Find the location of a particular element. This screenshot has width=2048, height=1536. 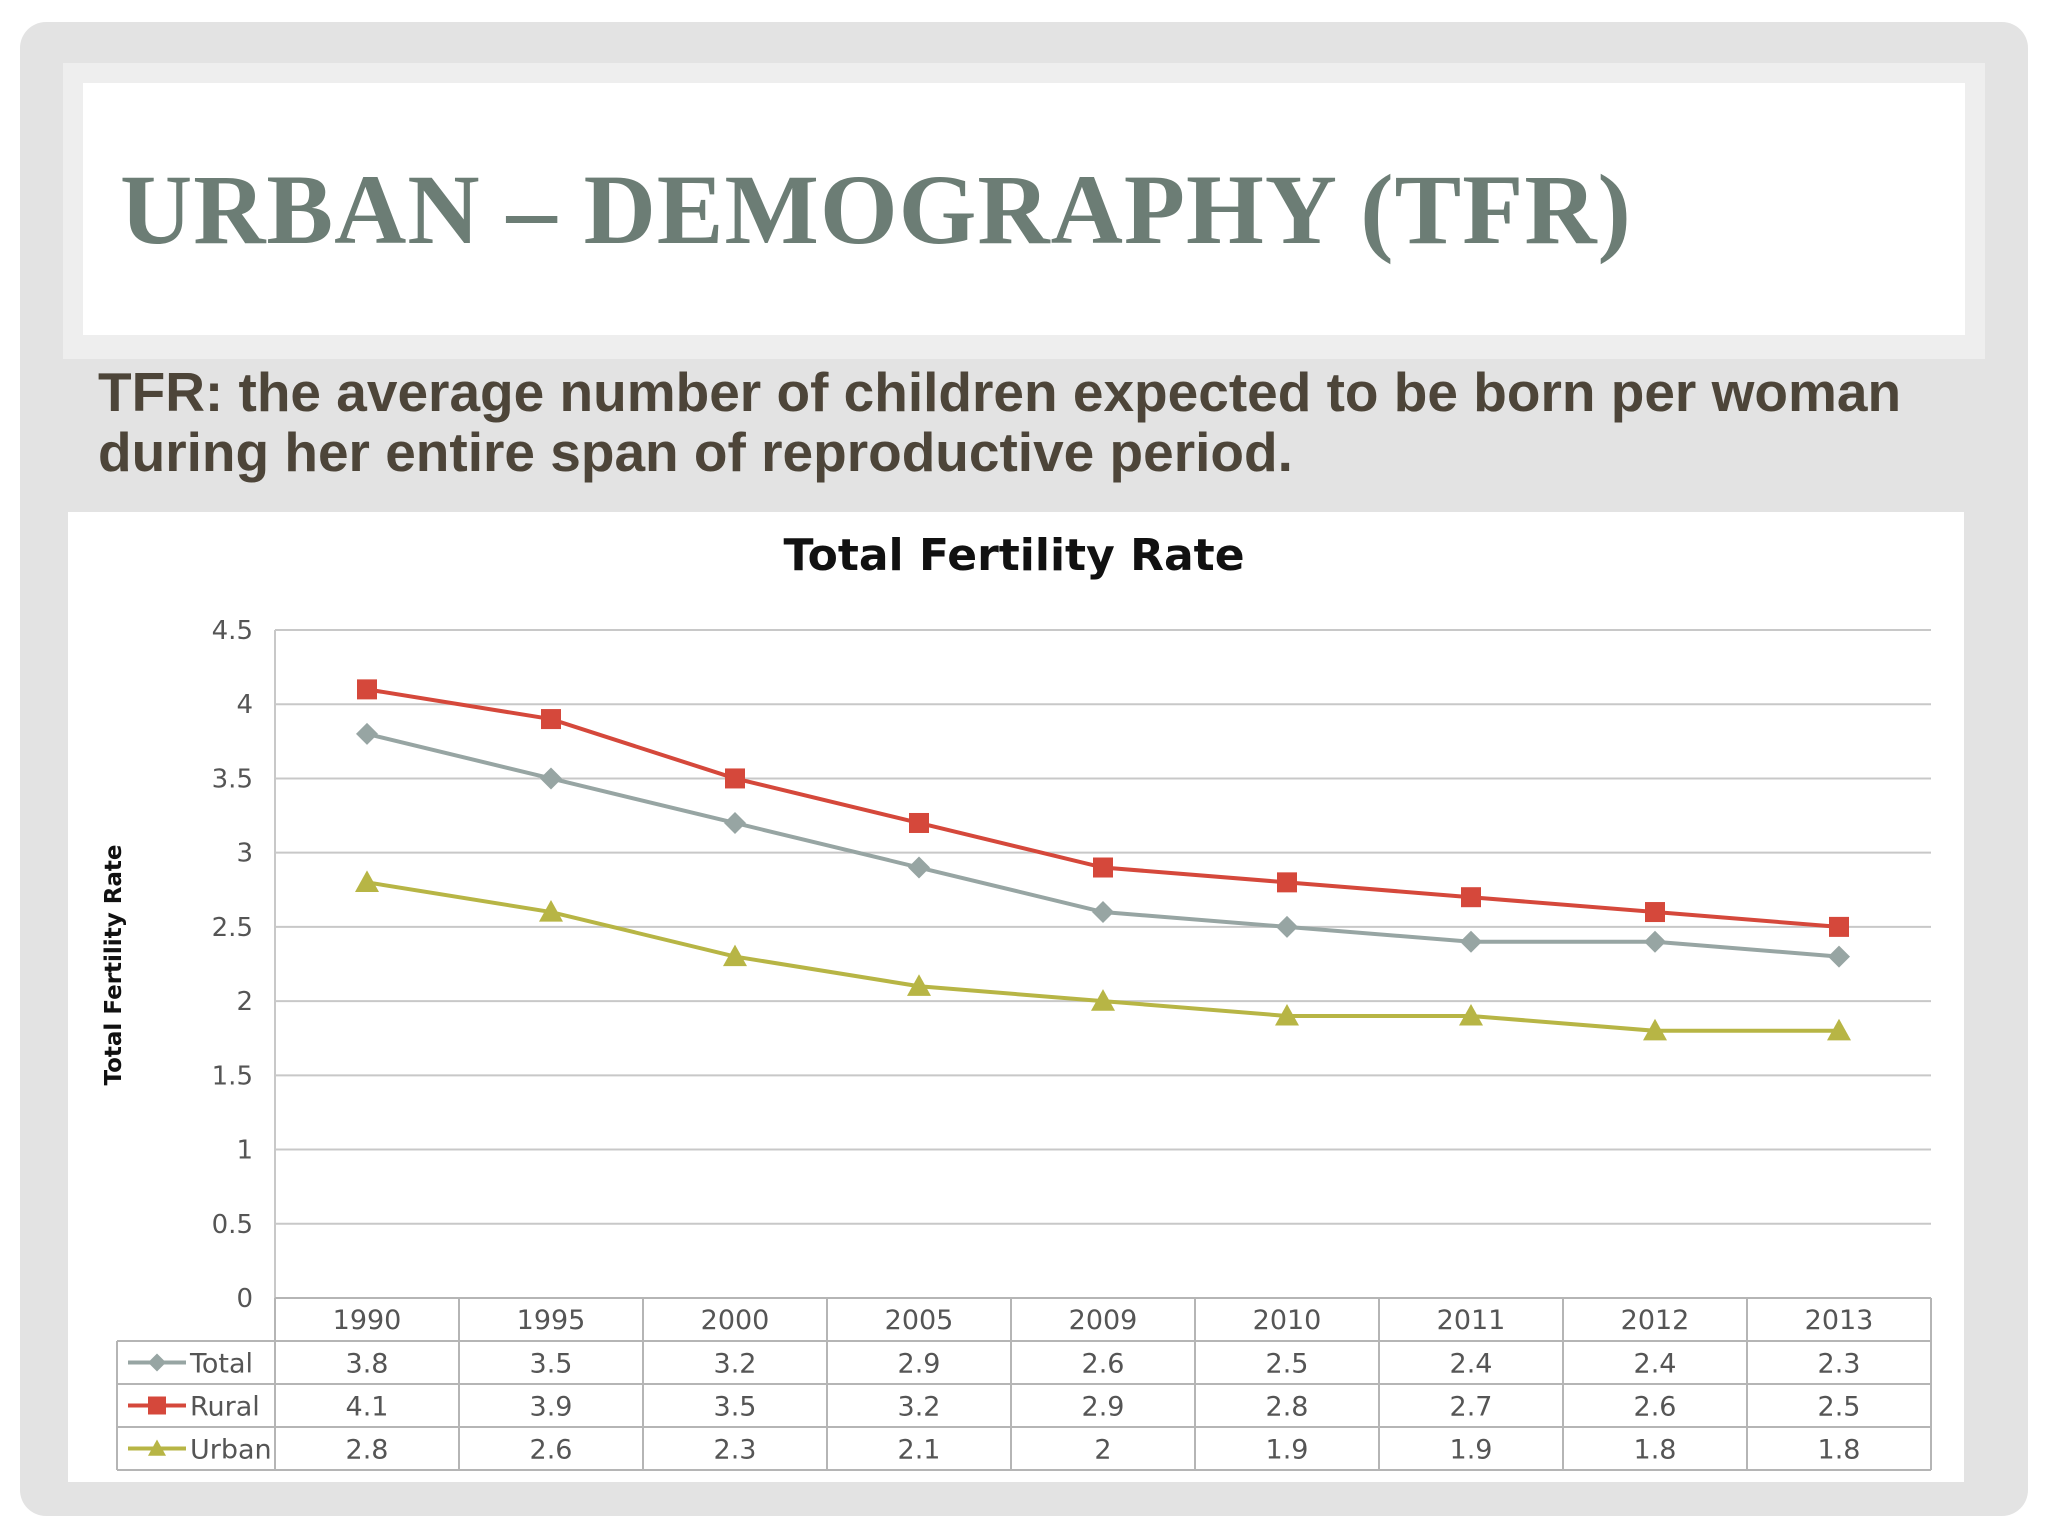

y-tick-label: 3 is located at coordinates (244, 854).